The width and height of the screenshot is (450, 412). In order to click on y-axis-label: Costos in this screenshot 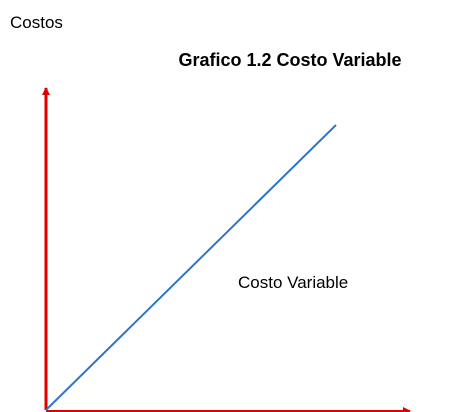, I will do `click(36, 22)`.